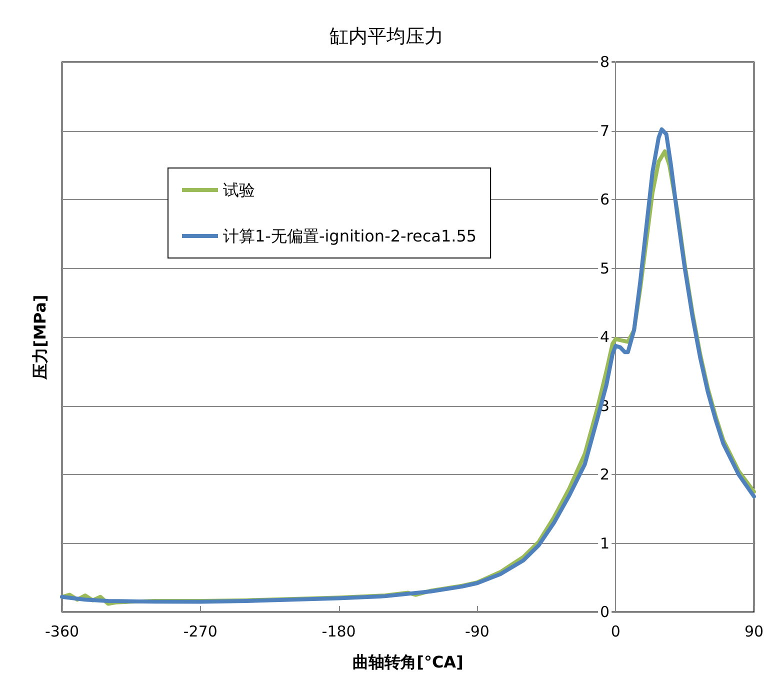 The width and height of the screenshot is (773, 691). I want to click on y-tick-label: 0, so click(605, 612).